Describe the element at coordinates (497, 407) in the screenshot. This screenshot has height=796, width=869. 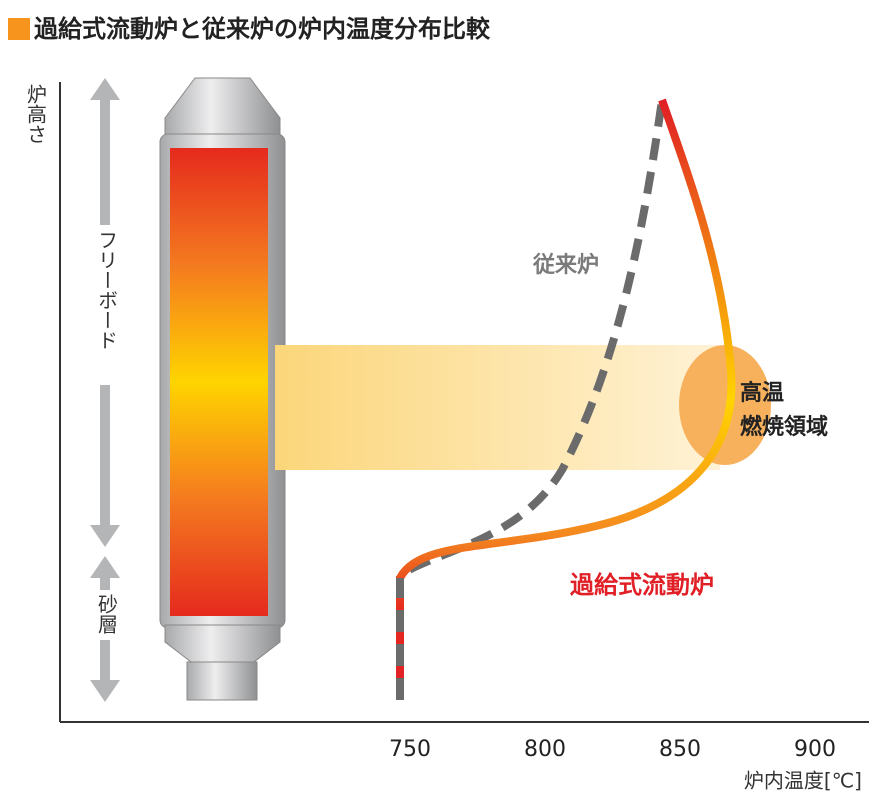
I see `hot-band` at that location.